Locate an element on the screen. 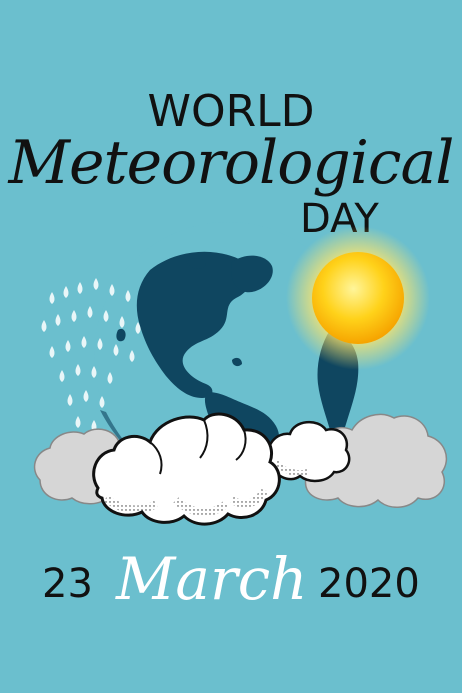  title-world: WORLD is located at coordinates (231, 111).